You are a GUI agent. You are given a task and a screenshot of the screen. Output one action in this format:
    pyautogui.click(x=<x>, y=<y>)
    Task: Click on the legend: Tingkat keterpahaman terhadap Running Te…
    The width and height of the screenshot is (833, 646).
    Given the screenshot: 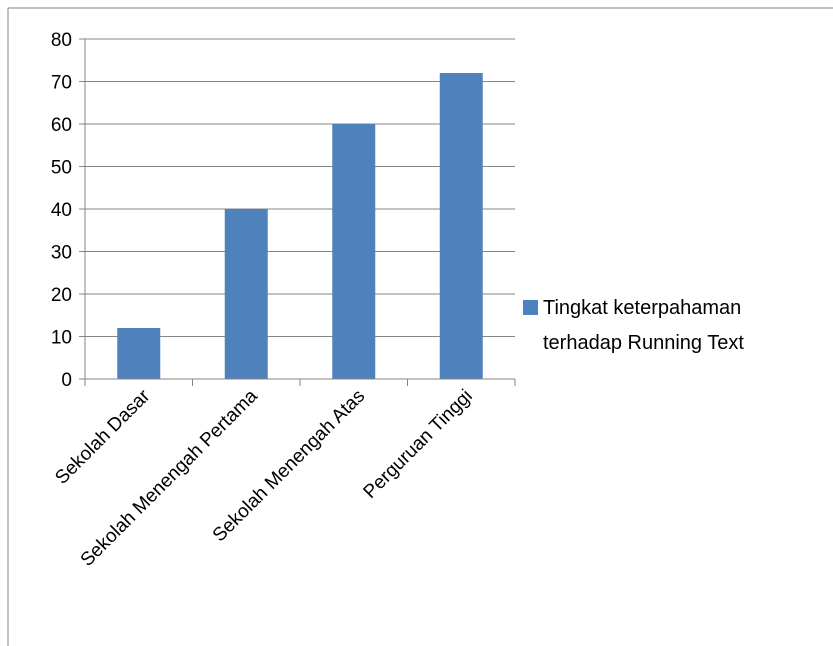 What is the action you would take?
    pyautogui.click(x=633, y=325)
    